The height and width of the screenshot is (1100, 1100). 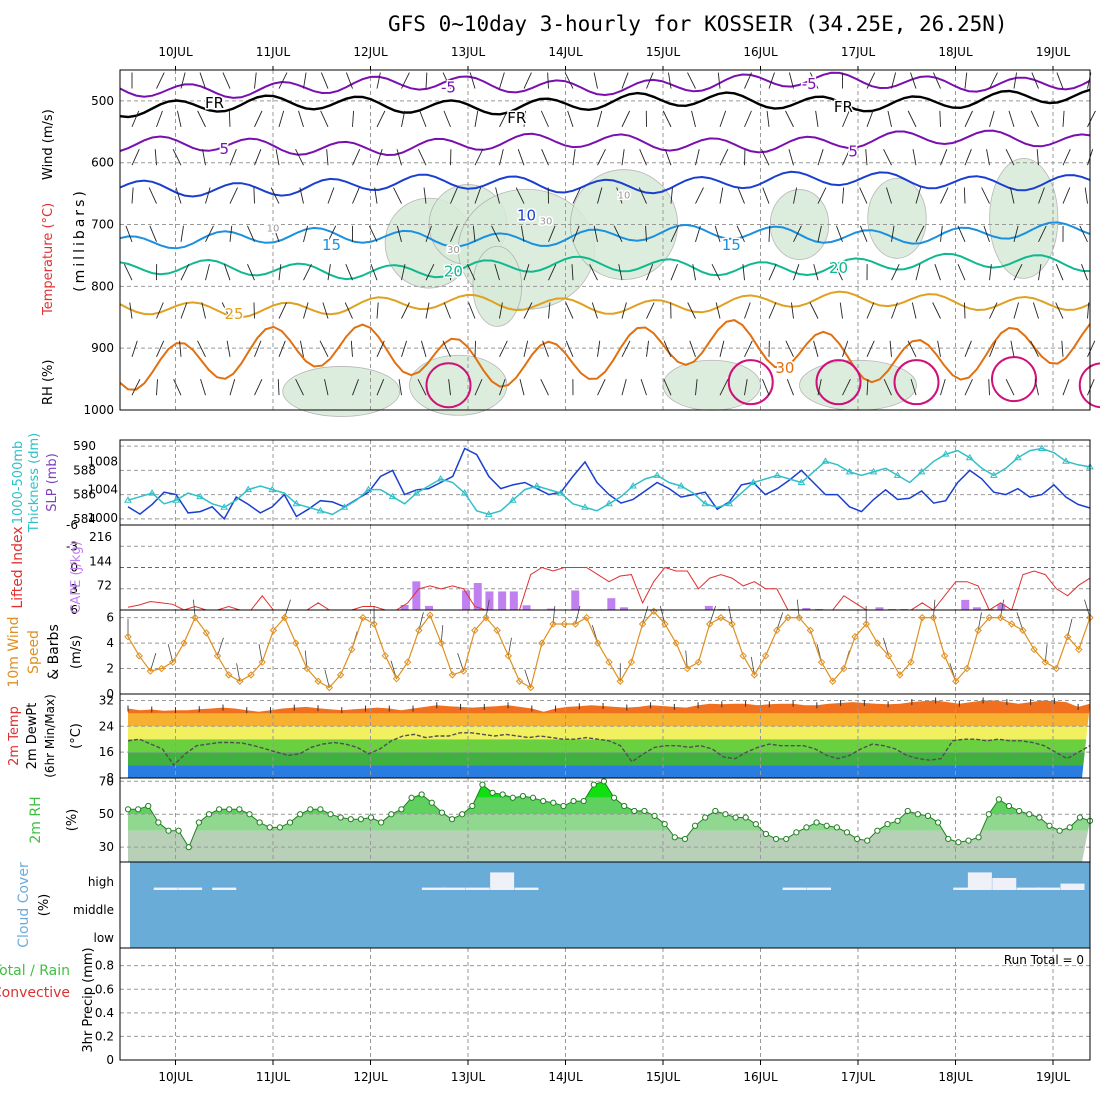 I want to click on lifted-label: Lifted Index, so click(x=18, y=567).